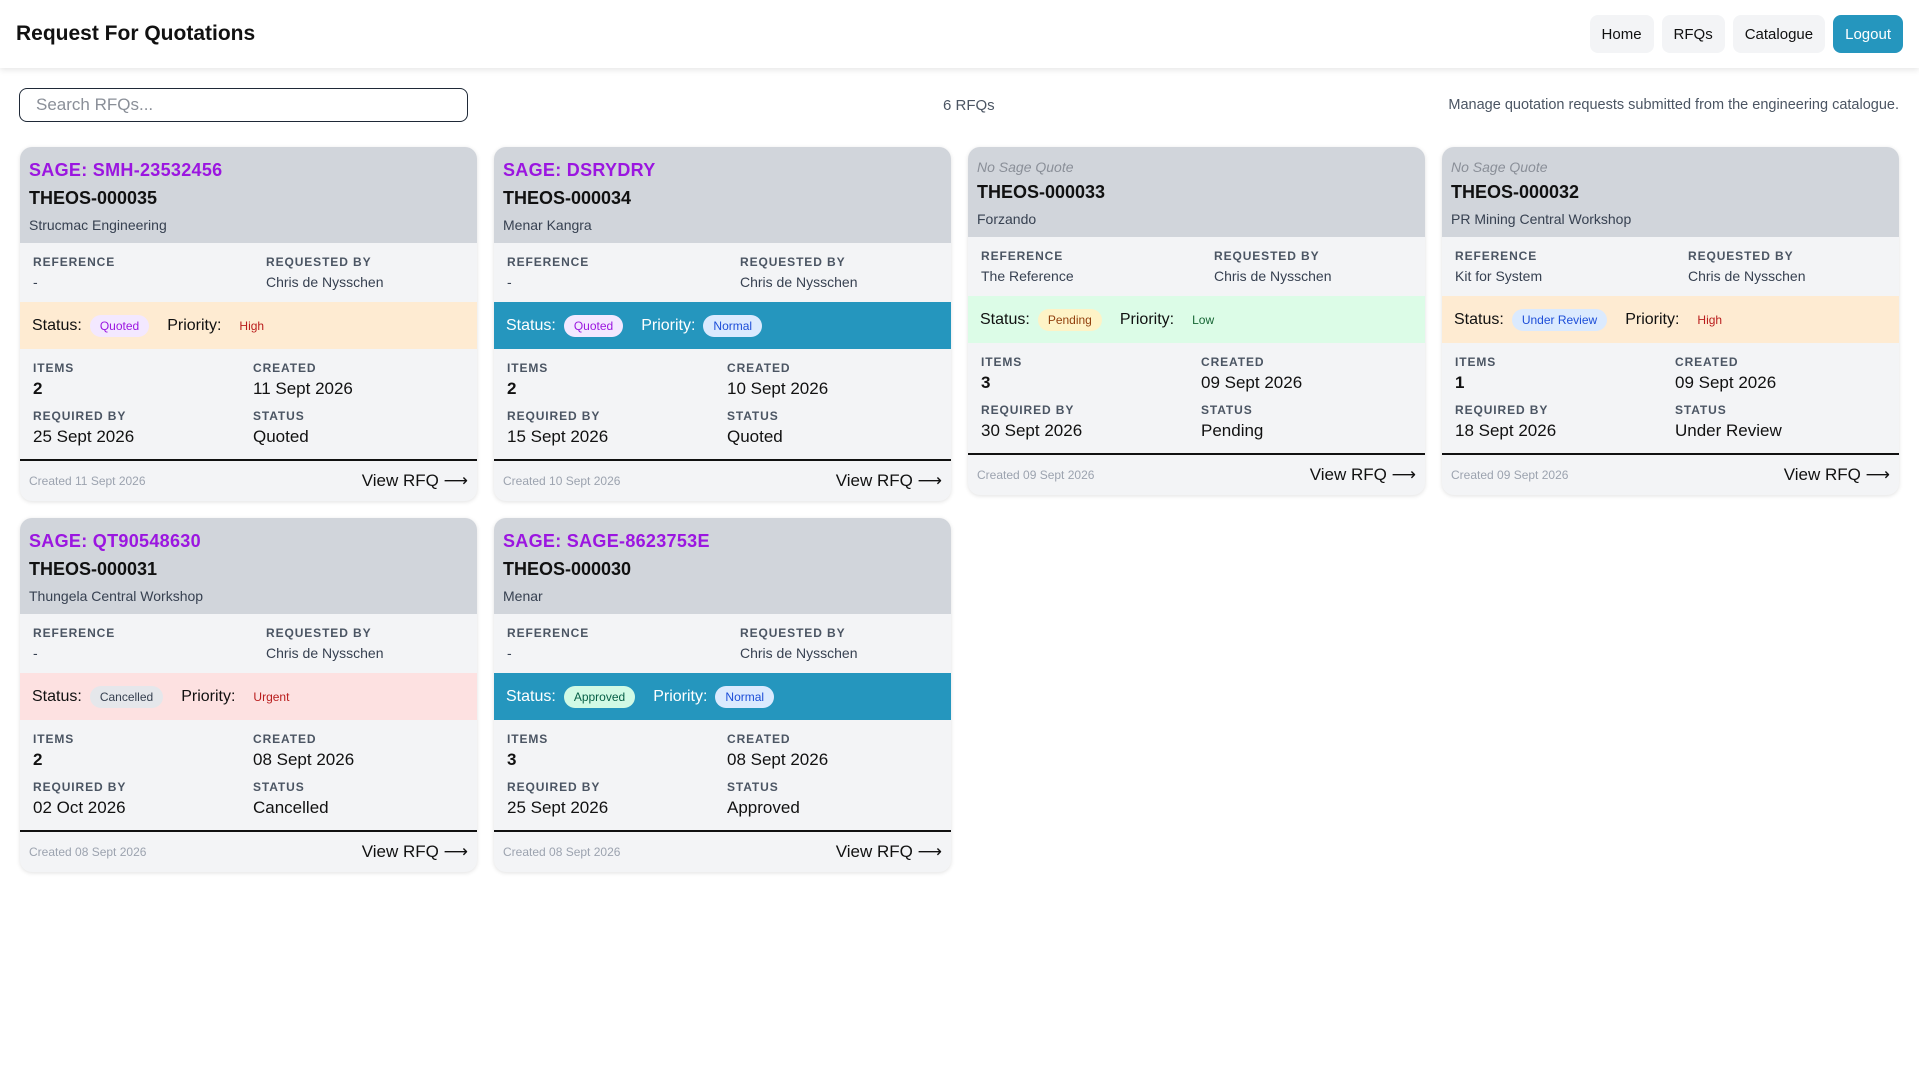 This screenshot has height=1079, width=1919. What do you see at coordinates (722, 195) in the screenshot?
I see `card-header: SAGE: DSRYDRY THEOS-000034 Menar Kangra` at bounding box center [722, 195].